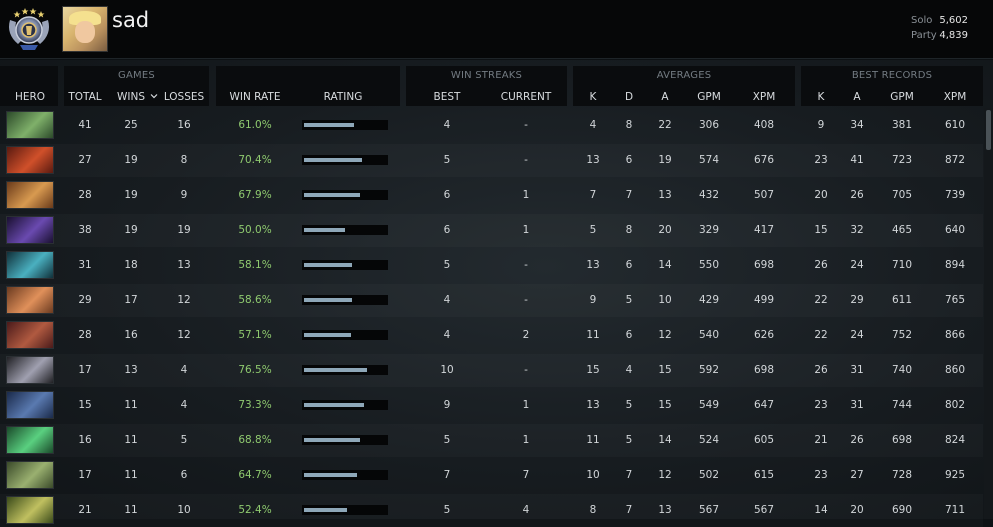 Image resolution: width=993 pixels, height=527 pixels. Describe the element at coordinates (491, 370) in the screenshot. I see `table-row: 17 13 4 76.5% 10 - 15 4 15 592 698 26 31 740 860` at that location.